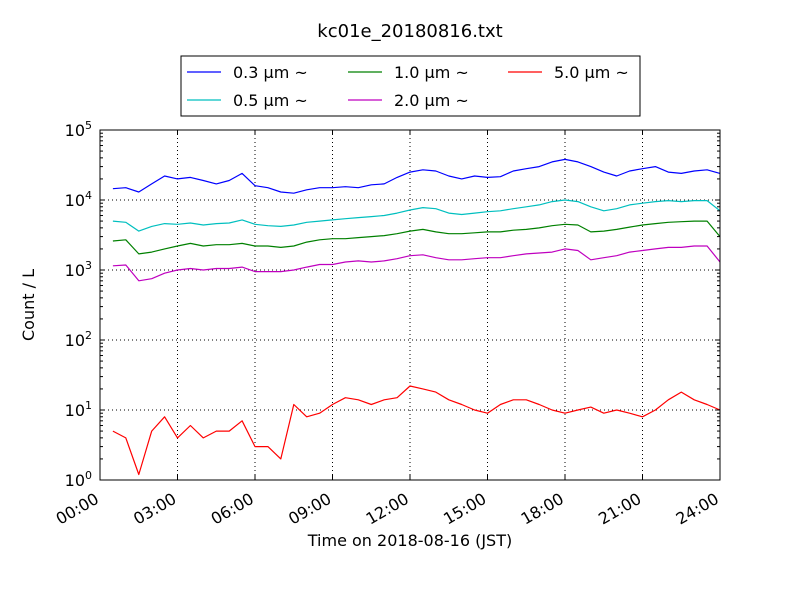 The height and width of the screenshot is (600, 800). What do you see at coordinates (270, 100) in the screenshot?
I see `legend-label: 0.5 μm ~` at bounding box center [270, 100].